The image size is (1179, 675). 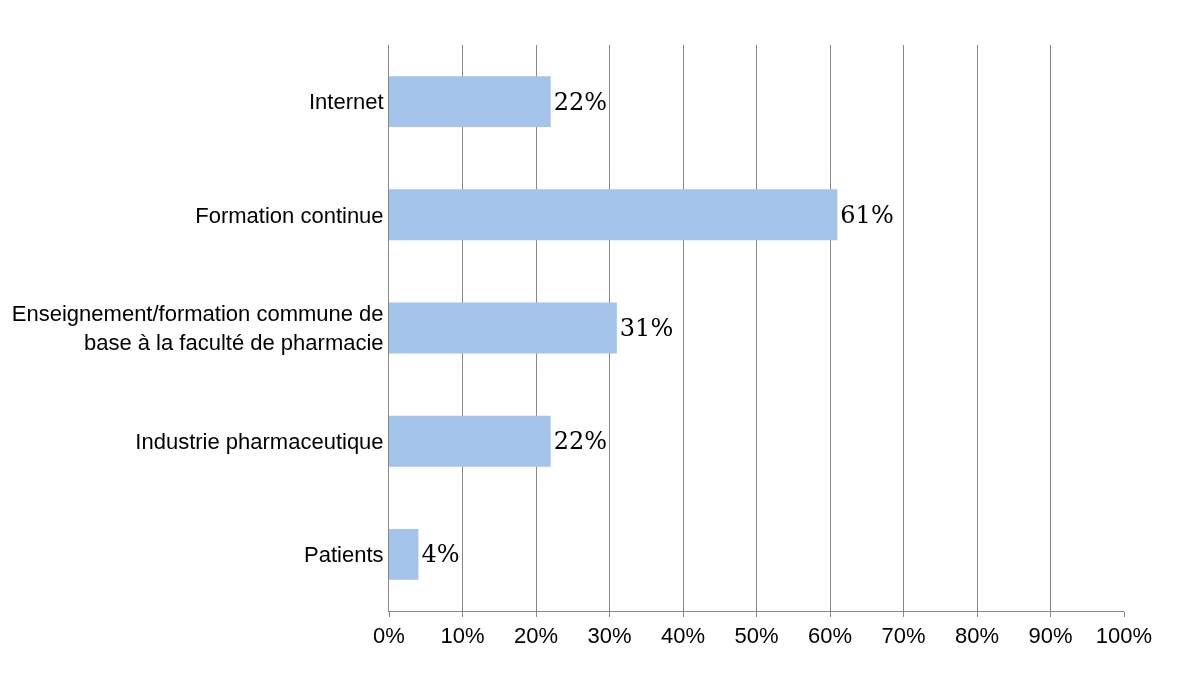 I want to click on x-tick-label: 90%, so click(x=1050, y=636).